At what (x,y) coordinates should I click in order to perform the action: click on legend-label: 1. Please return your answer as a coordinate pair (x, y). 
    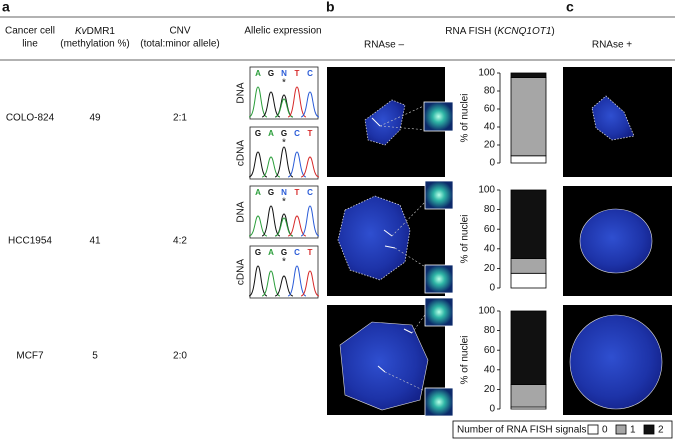
    Looking at the image, I should click on (633, 430).